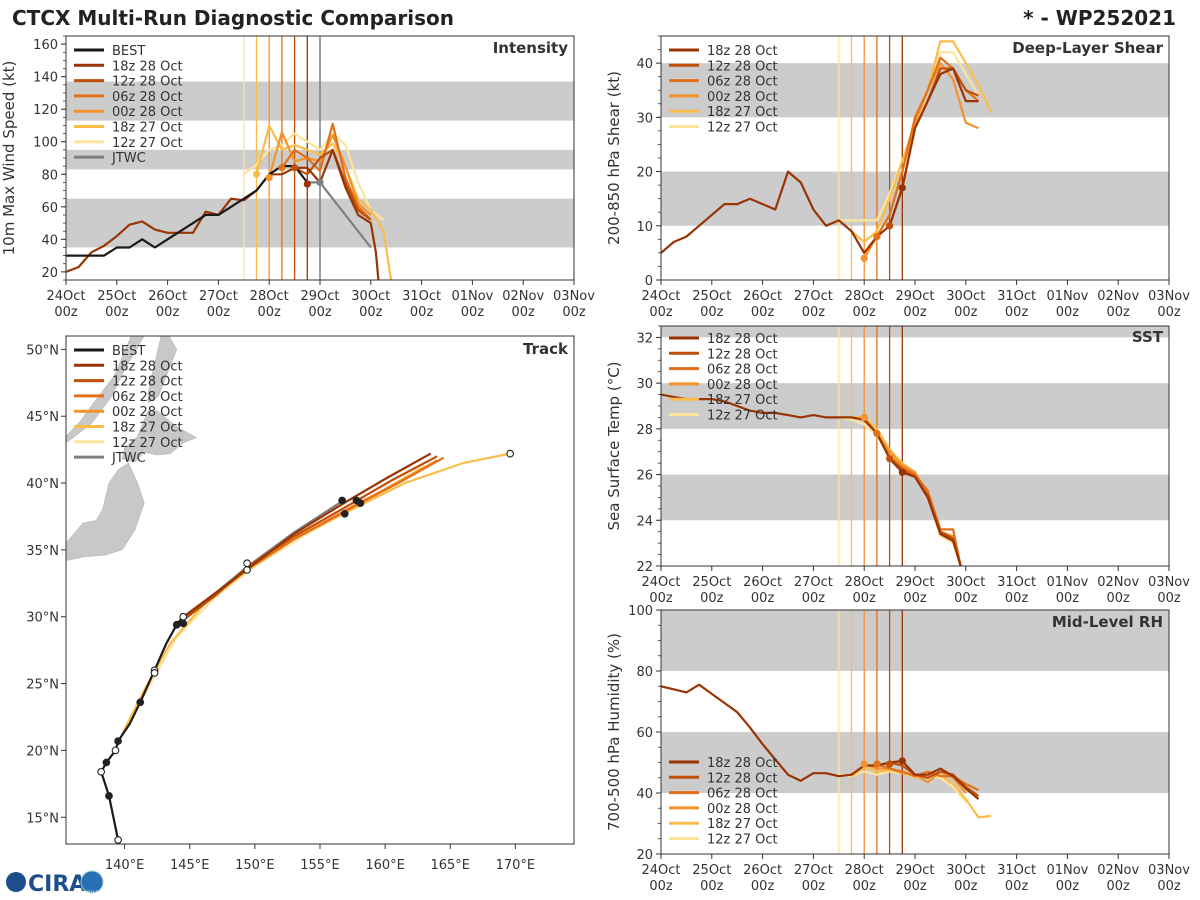 The height and width of the screenshot is (900, 1200). I want to click on track-title: Track, so click(546, 349).